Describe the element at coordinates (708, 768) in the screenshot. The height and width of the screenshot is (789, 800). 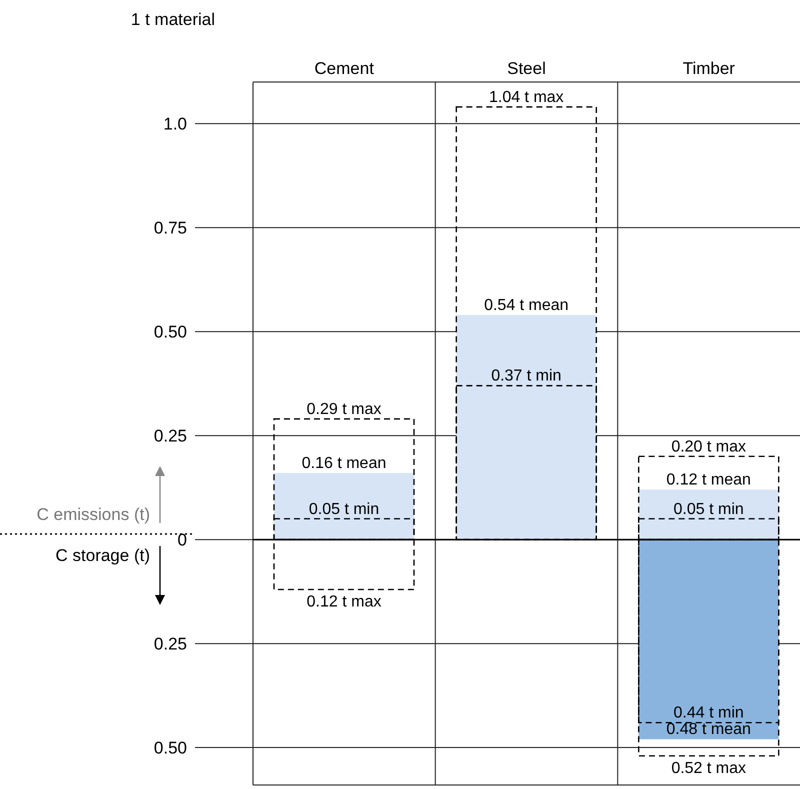
I see `data-label: 0.52 t max` at that location.